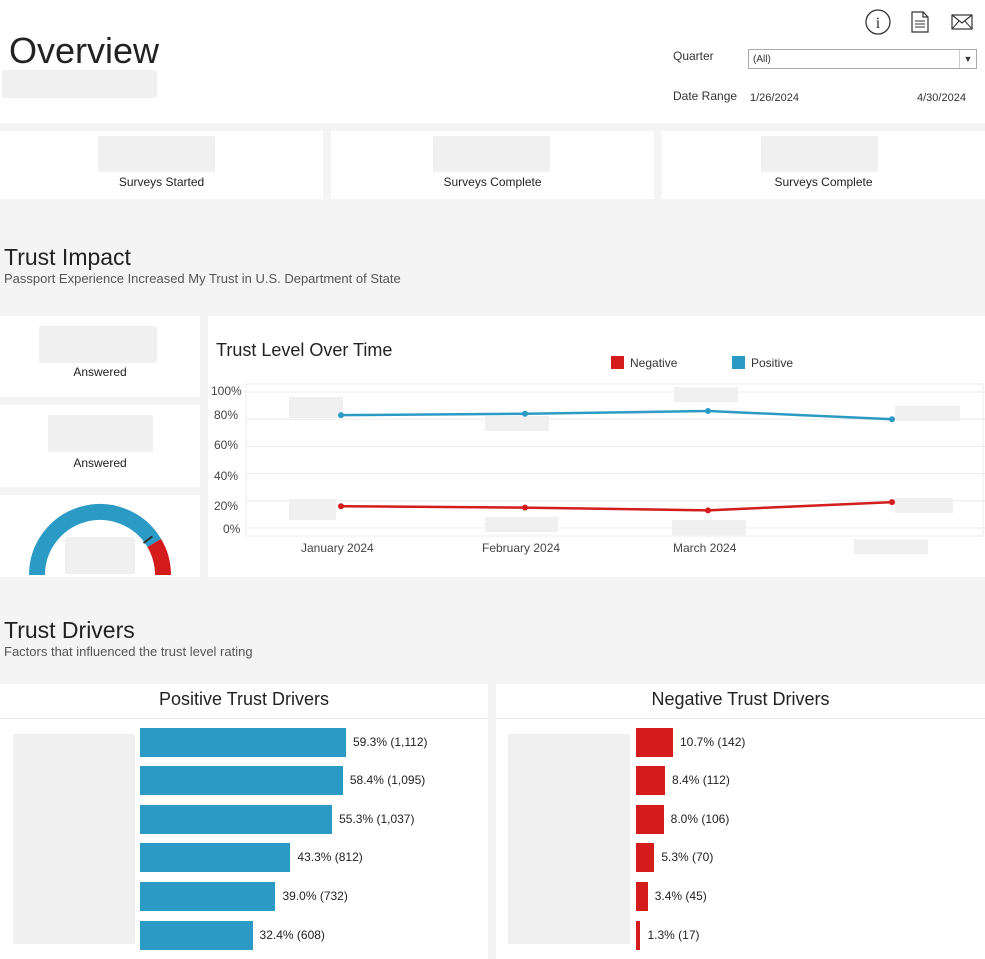 The image size is (985, 959). Describe the element at coordinates (687, 857) in the screenshot. I see `driver-bar-label: 5.3% (70)` at that location.